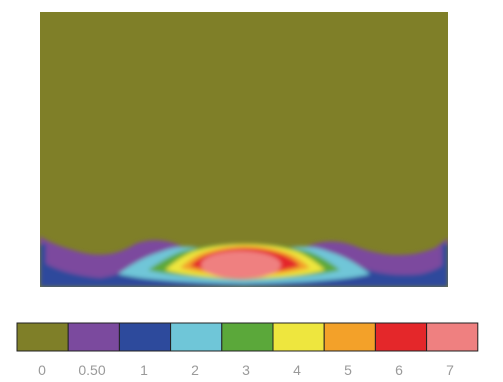 The height and width of the screenshot is (382, 503). Describe the element at coordinates (297, 370) in the screenshot. I see `colorbar-tick-label: 4` at that location.